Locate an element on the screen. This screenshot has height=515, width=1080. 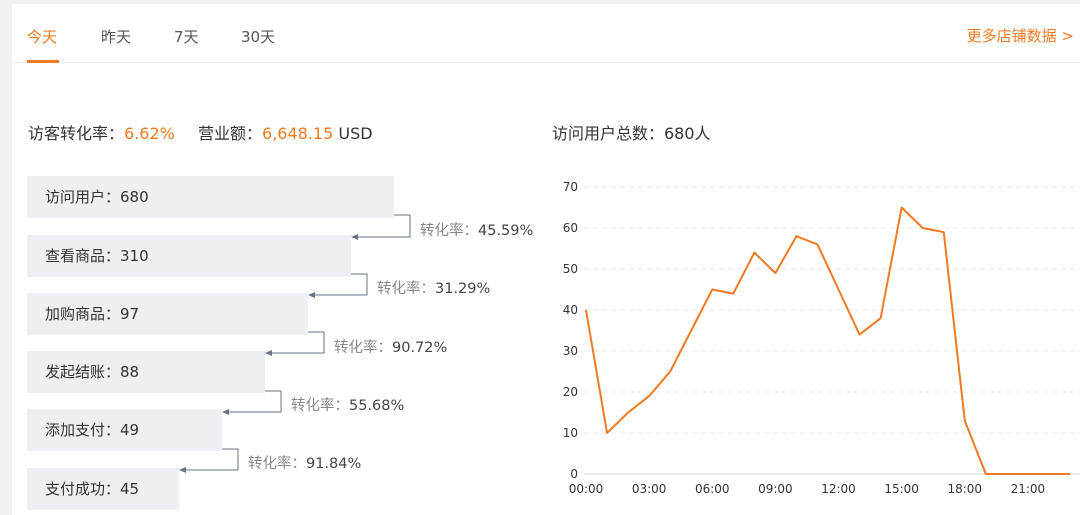
y-tick-label: 10 is located at coordinates (570, 433).